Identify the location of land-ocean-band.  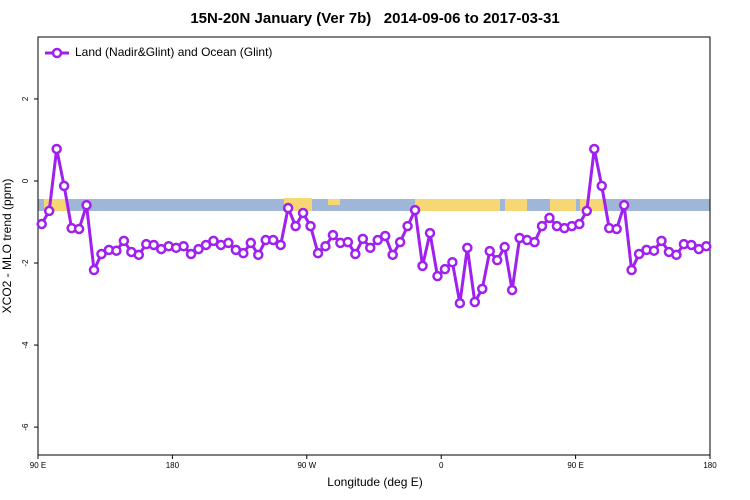
(374, 204).